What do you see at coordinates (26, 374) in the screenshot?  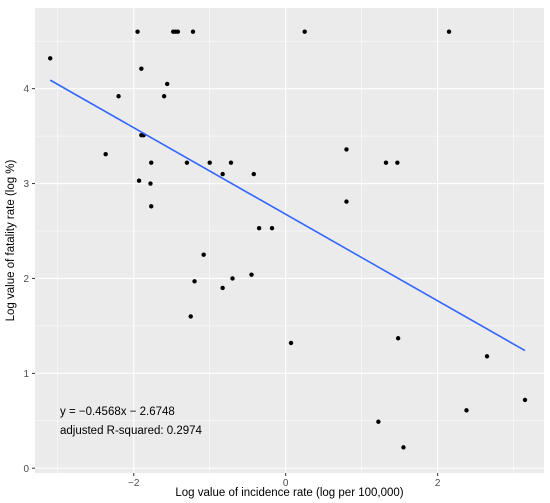 I see `y-tick-label: 1` at bounding box center [26, 374].